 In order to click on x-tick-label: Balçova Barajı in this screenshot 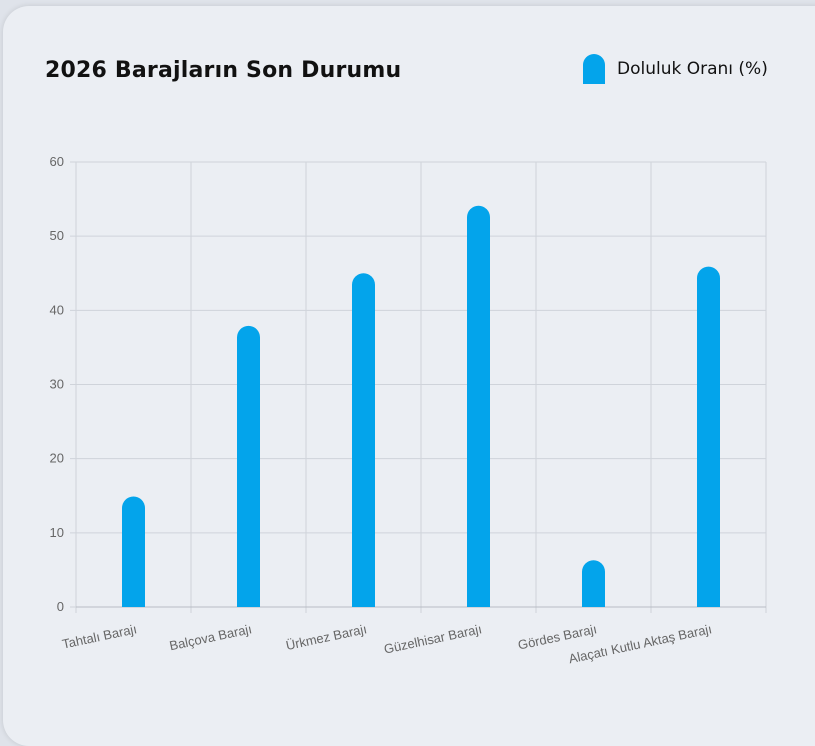, I will do `click(210, 637)`.